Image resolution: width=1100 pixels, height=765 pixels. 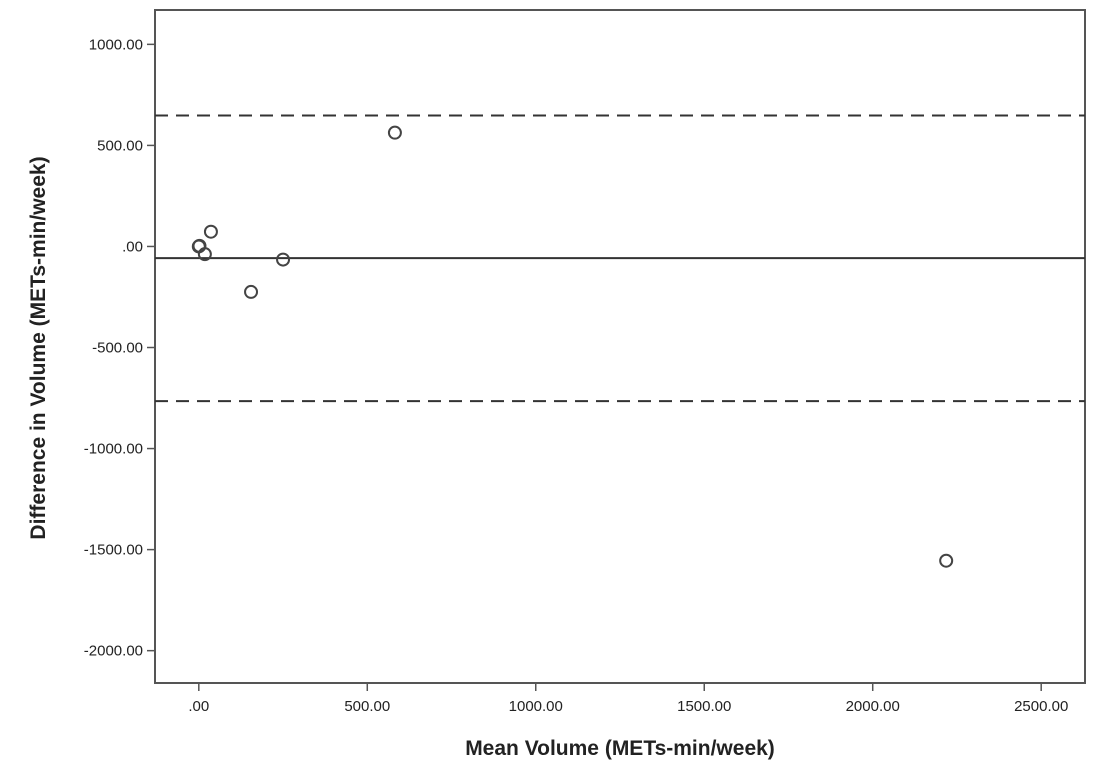 I want to click on y-tick-label: .00, so click(x=132, y=246).